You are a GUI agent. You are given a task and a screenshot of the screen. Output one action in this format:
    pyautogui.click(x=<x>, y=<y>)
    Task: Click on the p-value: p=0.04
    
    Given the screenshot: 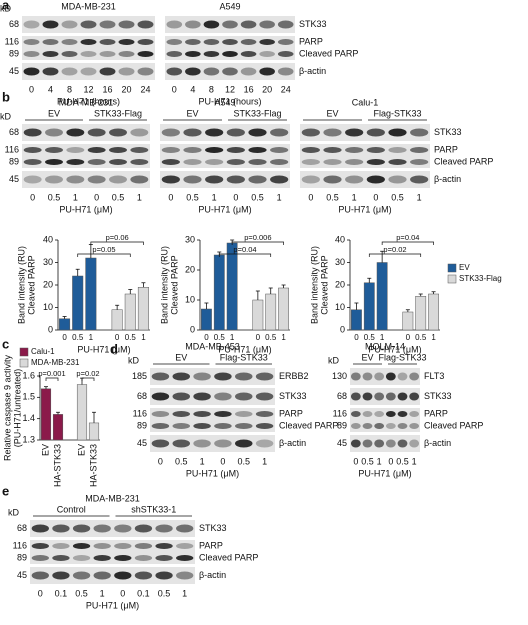 What is the action you would take?
    pyautogui.click(x=244, y=249)
    